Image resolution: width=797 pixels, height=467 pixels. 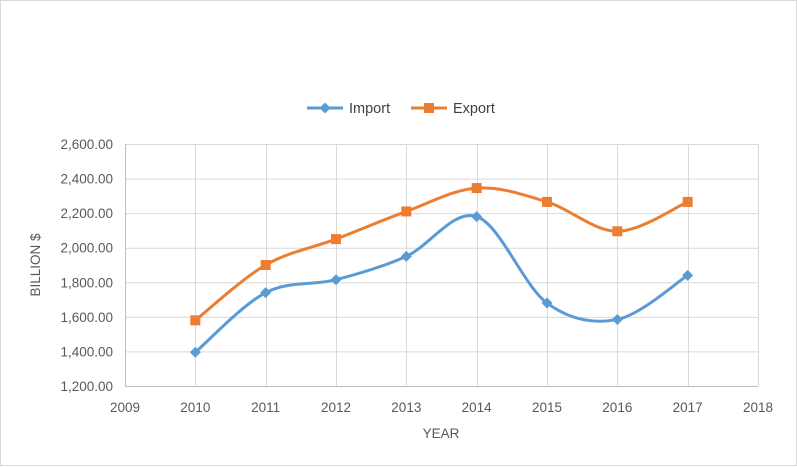 What do you see at coordinates (195, 407) in the screenshot?
I see `x-tick-label: 2010` at bounding box center [195, 407].